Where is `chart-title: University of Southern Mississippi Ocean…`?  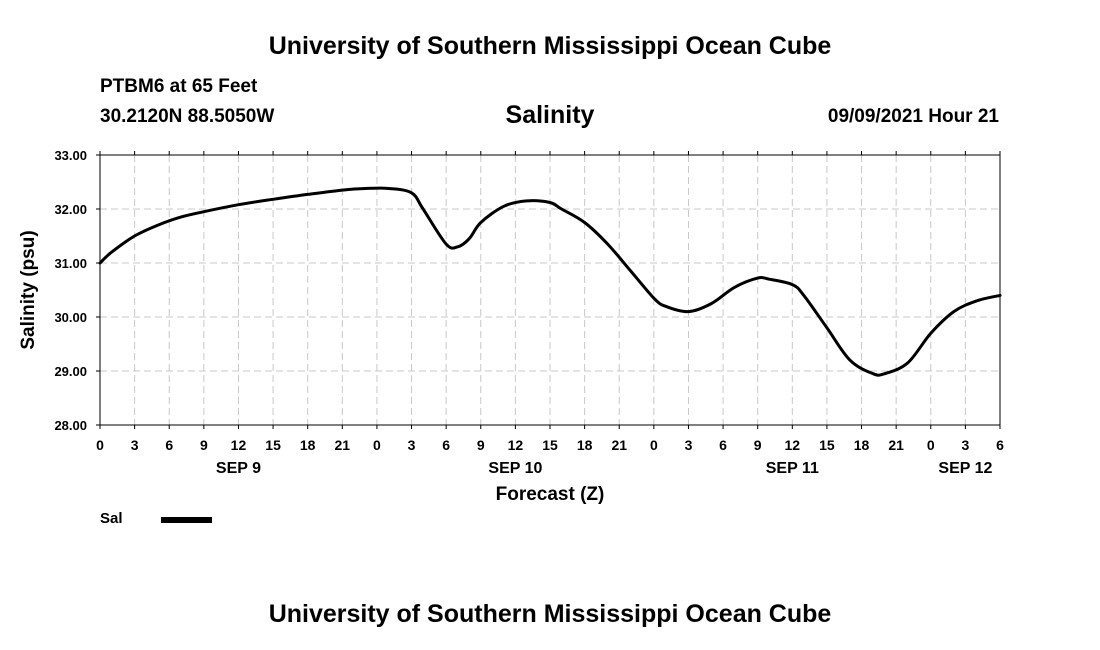 chart-title: University of Southern Mississippi Ocean… is located at coordinates (550, 46).